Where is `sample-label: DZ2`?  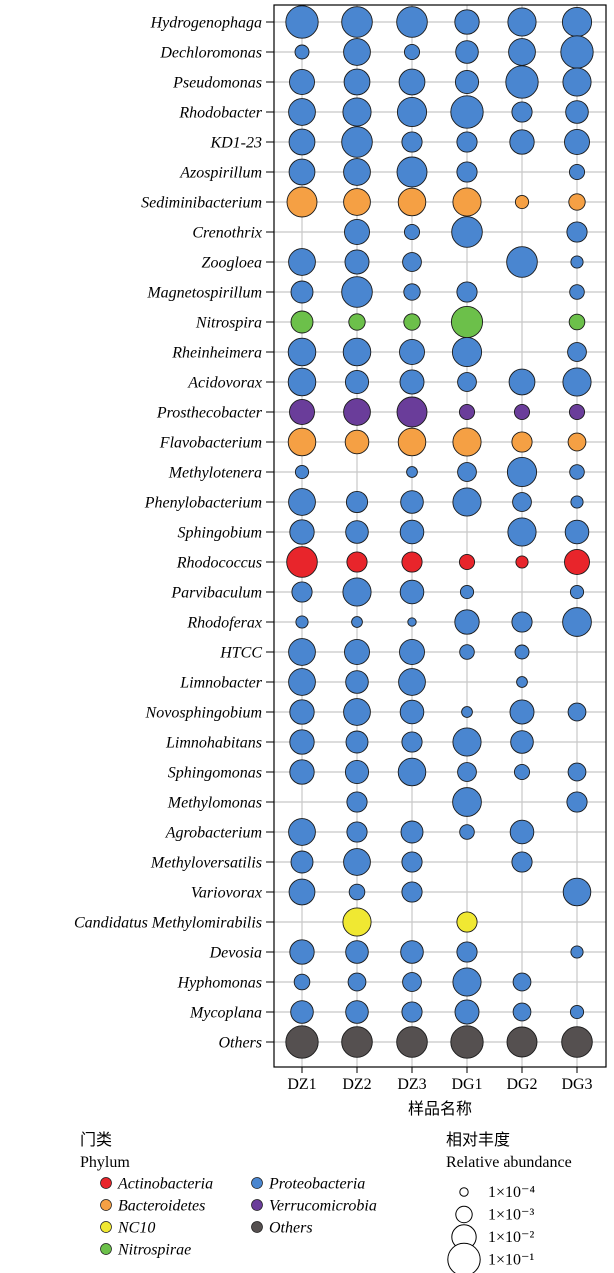 sample-label: DZ2 is located at coordinates (356, 1084).